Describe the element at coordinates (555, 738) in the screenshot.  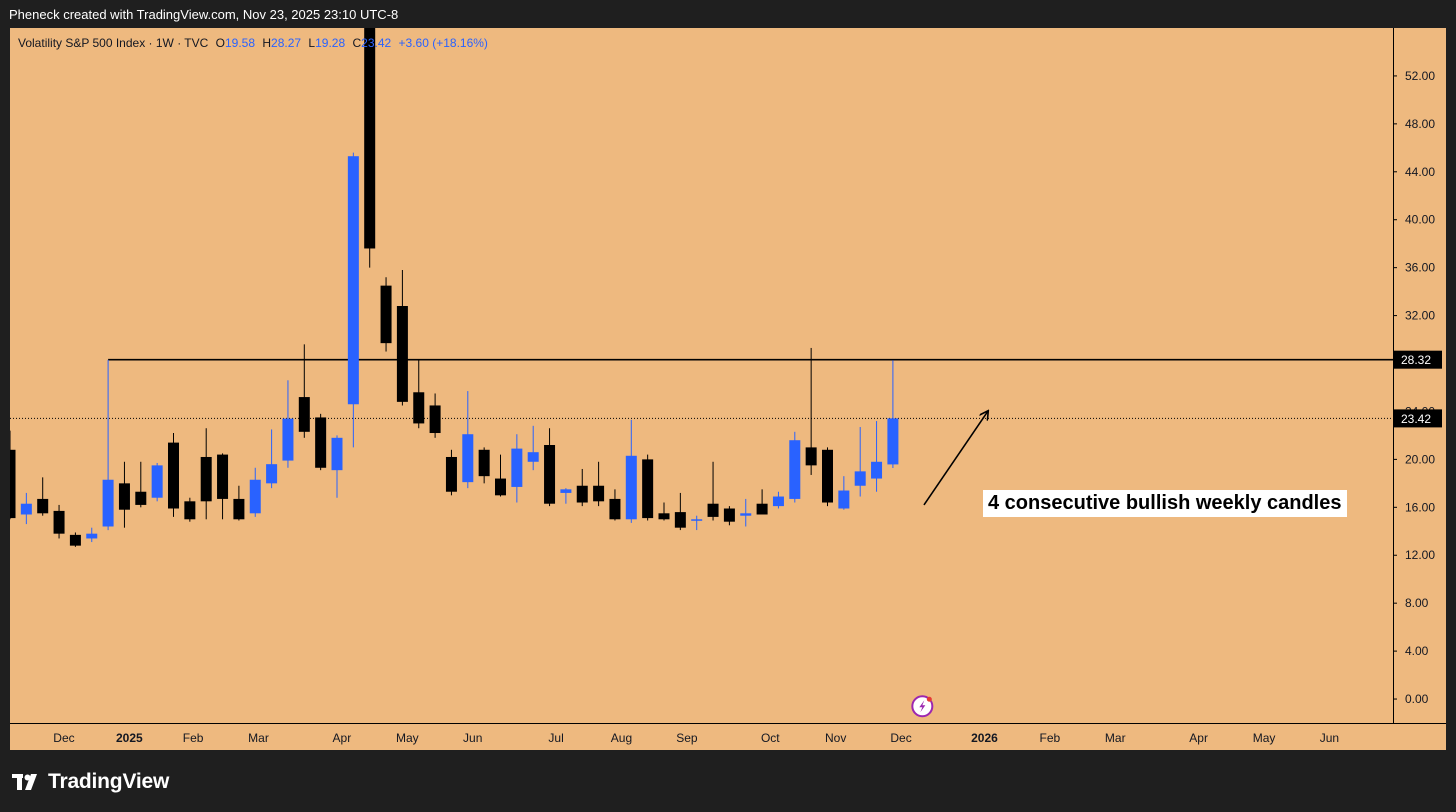
I see `x-tick-label: Jul` at that location.